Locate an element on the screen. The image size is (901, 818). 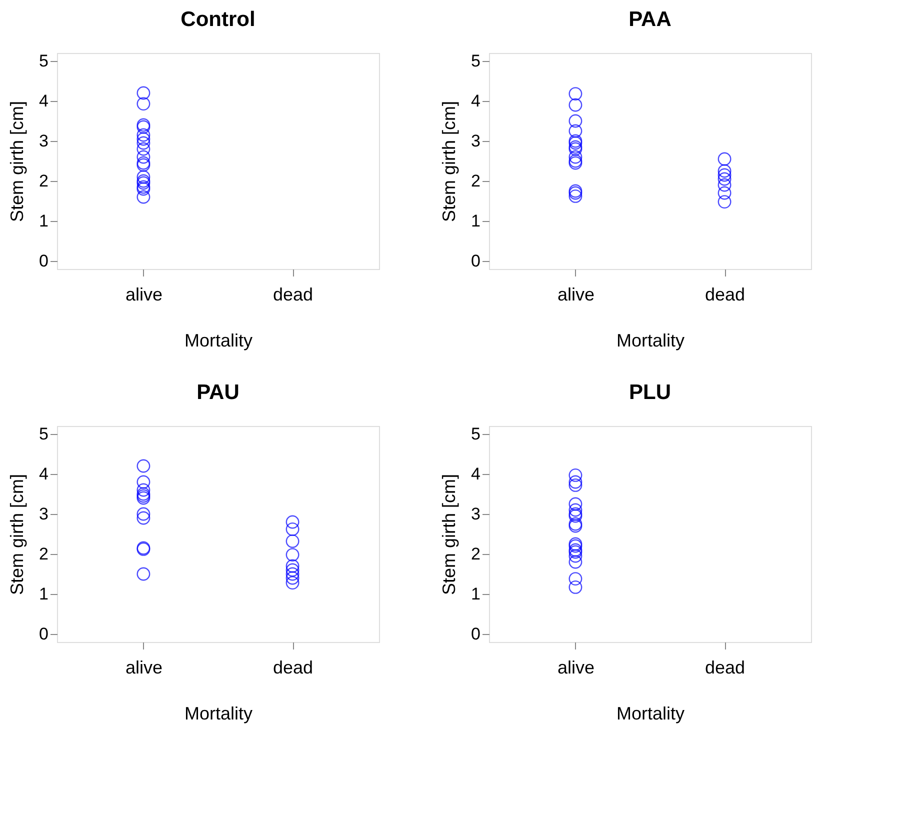
chart-title: Control is located at coordinates (218, 19).